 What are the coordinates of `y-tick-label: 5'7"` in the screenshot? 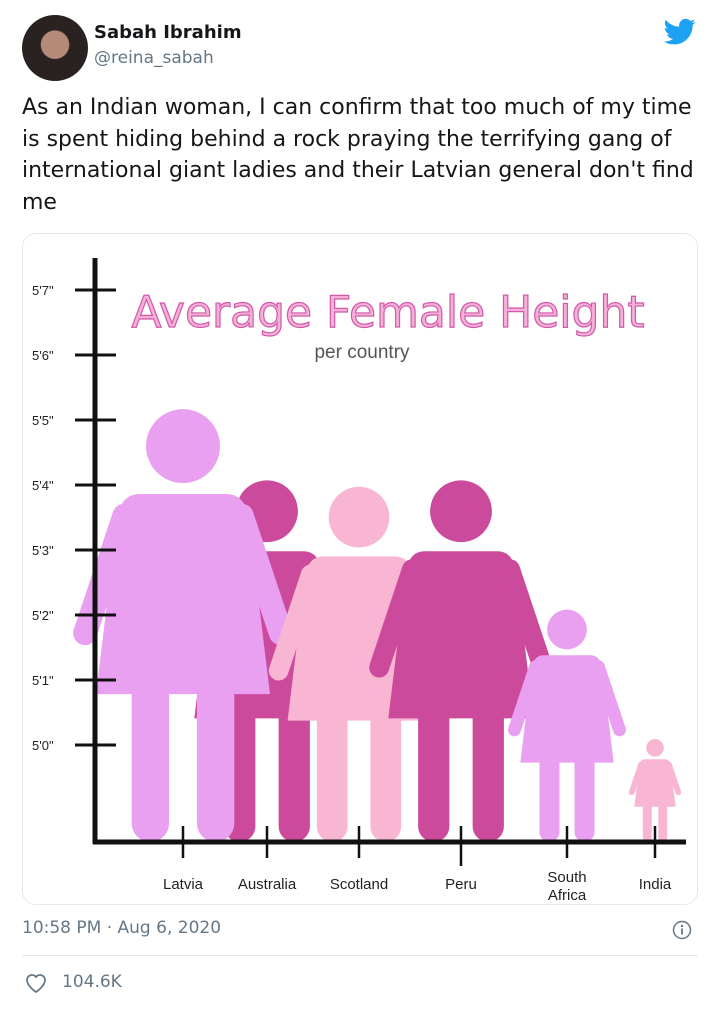 It's located at (43, 290).